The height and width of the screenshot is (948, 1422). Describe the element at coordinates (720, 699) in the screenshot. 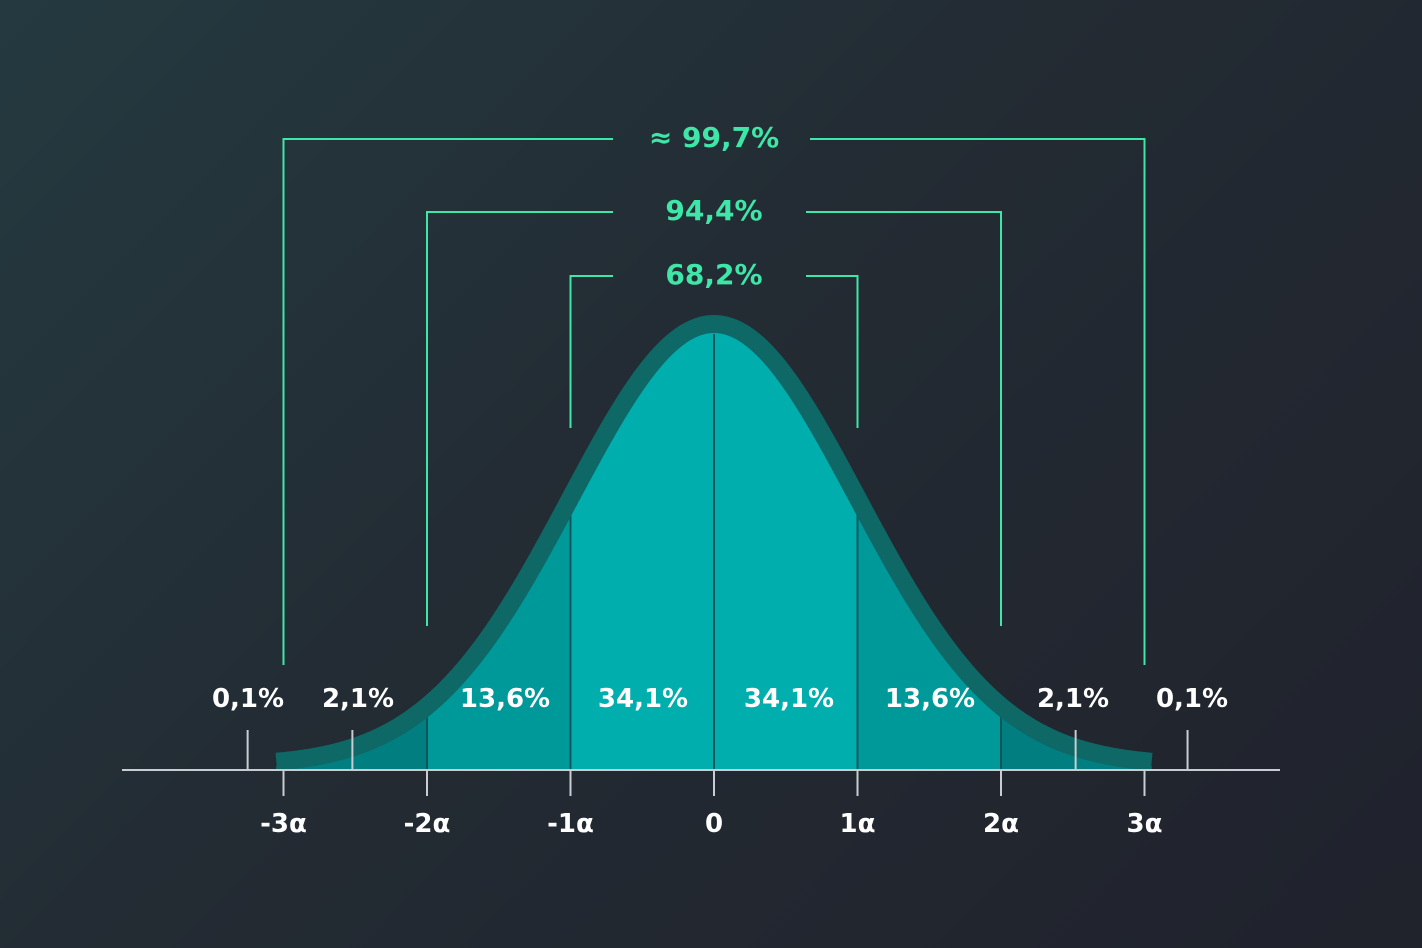

I see `segment-percent-labels: 0,1% 2,1% 13,6% 34,1% 34,1% 13,6% 2,1% 0,1%` at that location.